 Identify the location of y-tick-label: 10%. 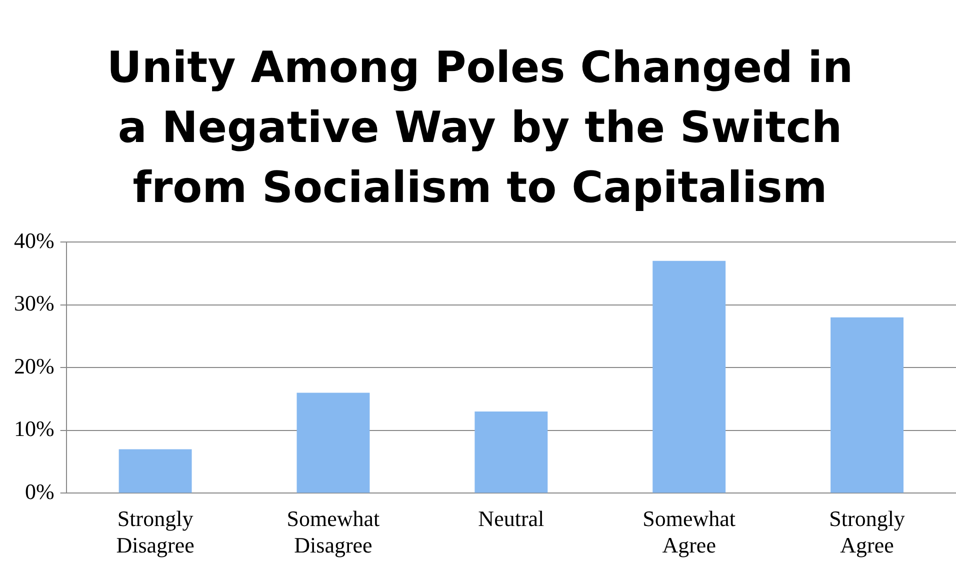
(34, 429).